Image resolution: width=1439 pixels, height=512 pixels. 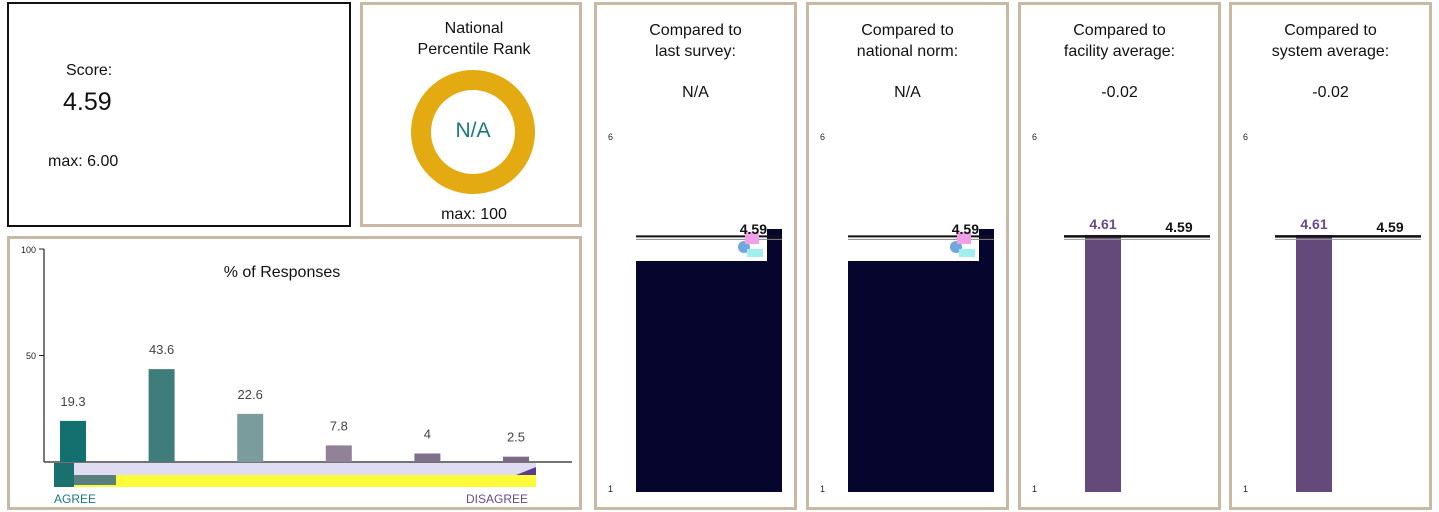 What do you see at coordinates (64, 475) in the screenshot?
I see `legend-left-block` at bounding box center [64, 475].